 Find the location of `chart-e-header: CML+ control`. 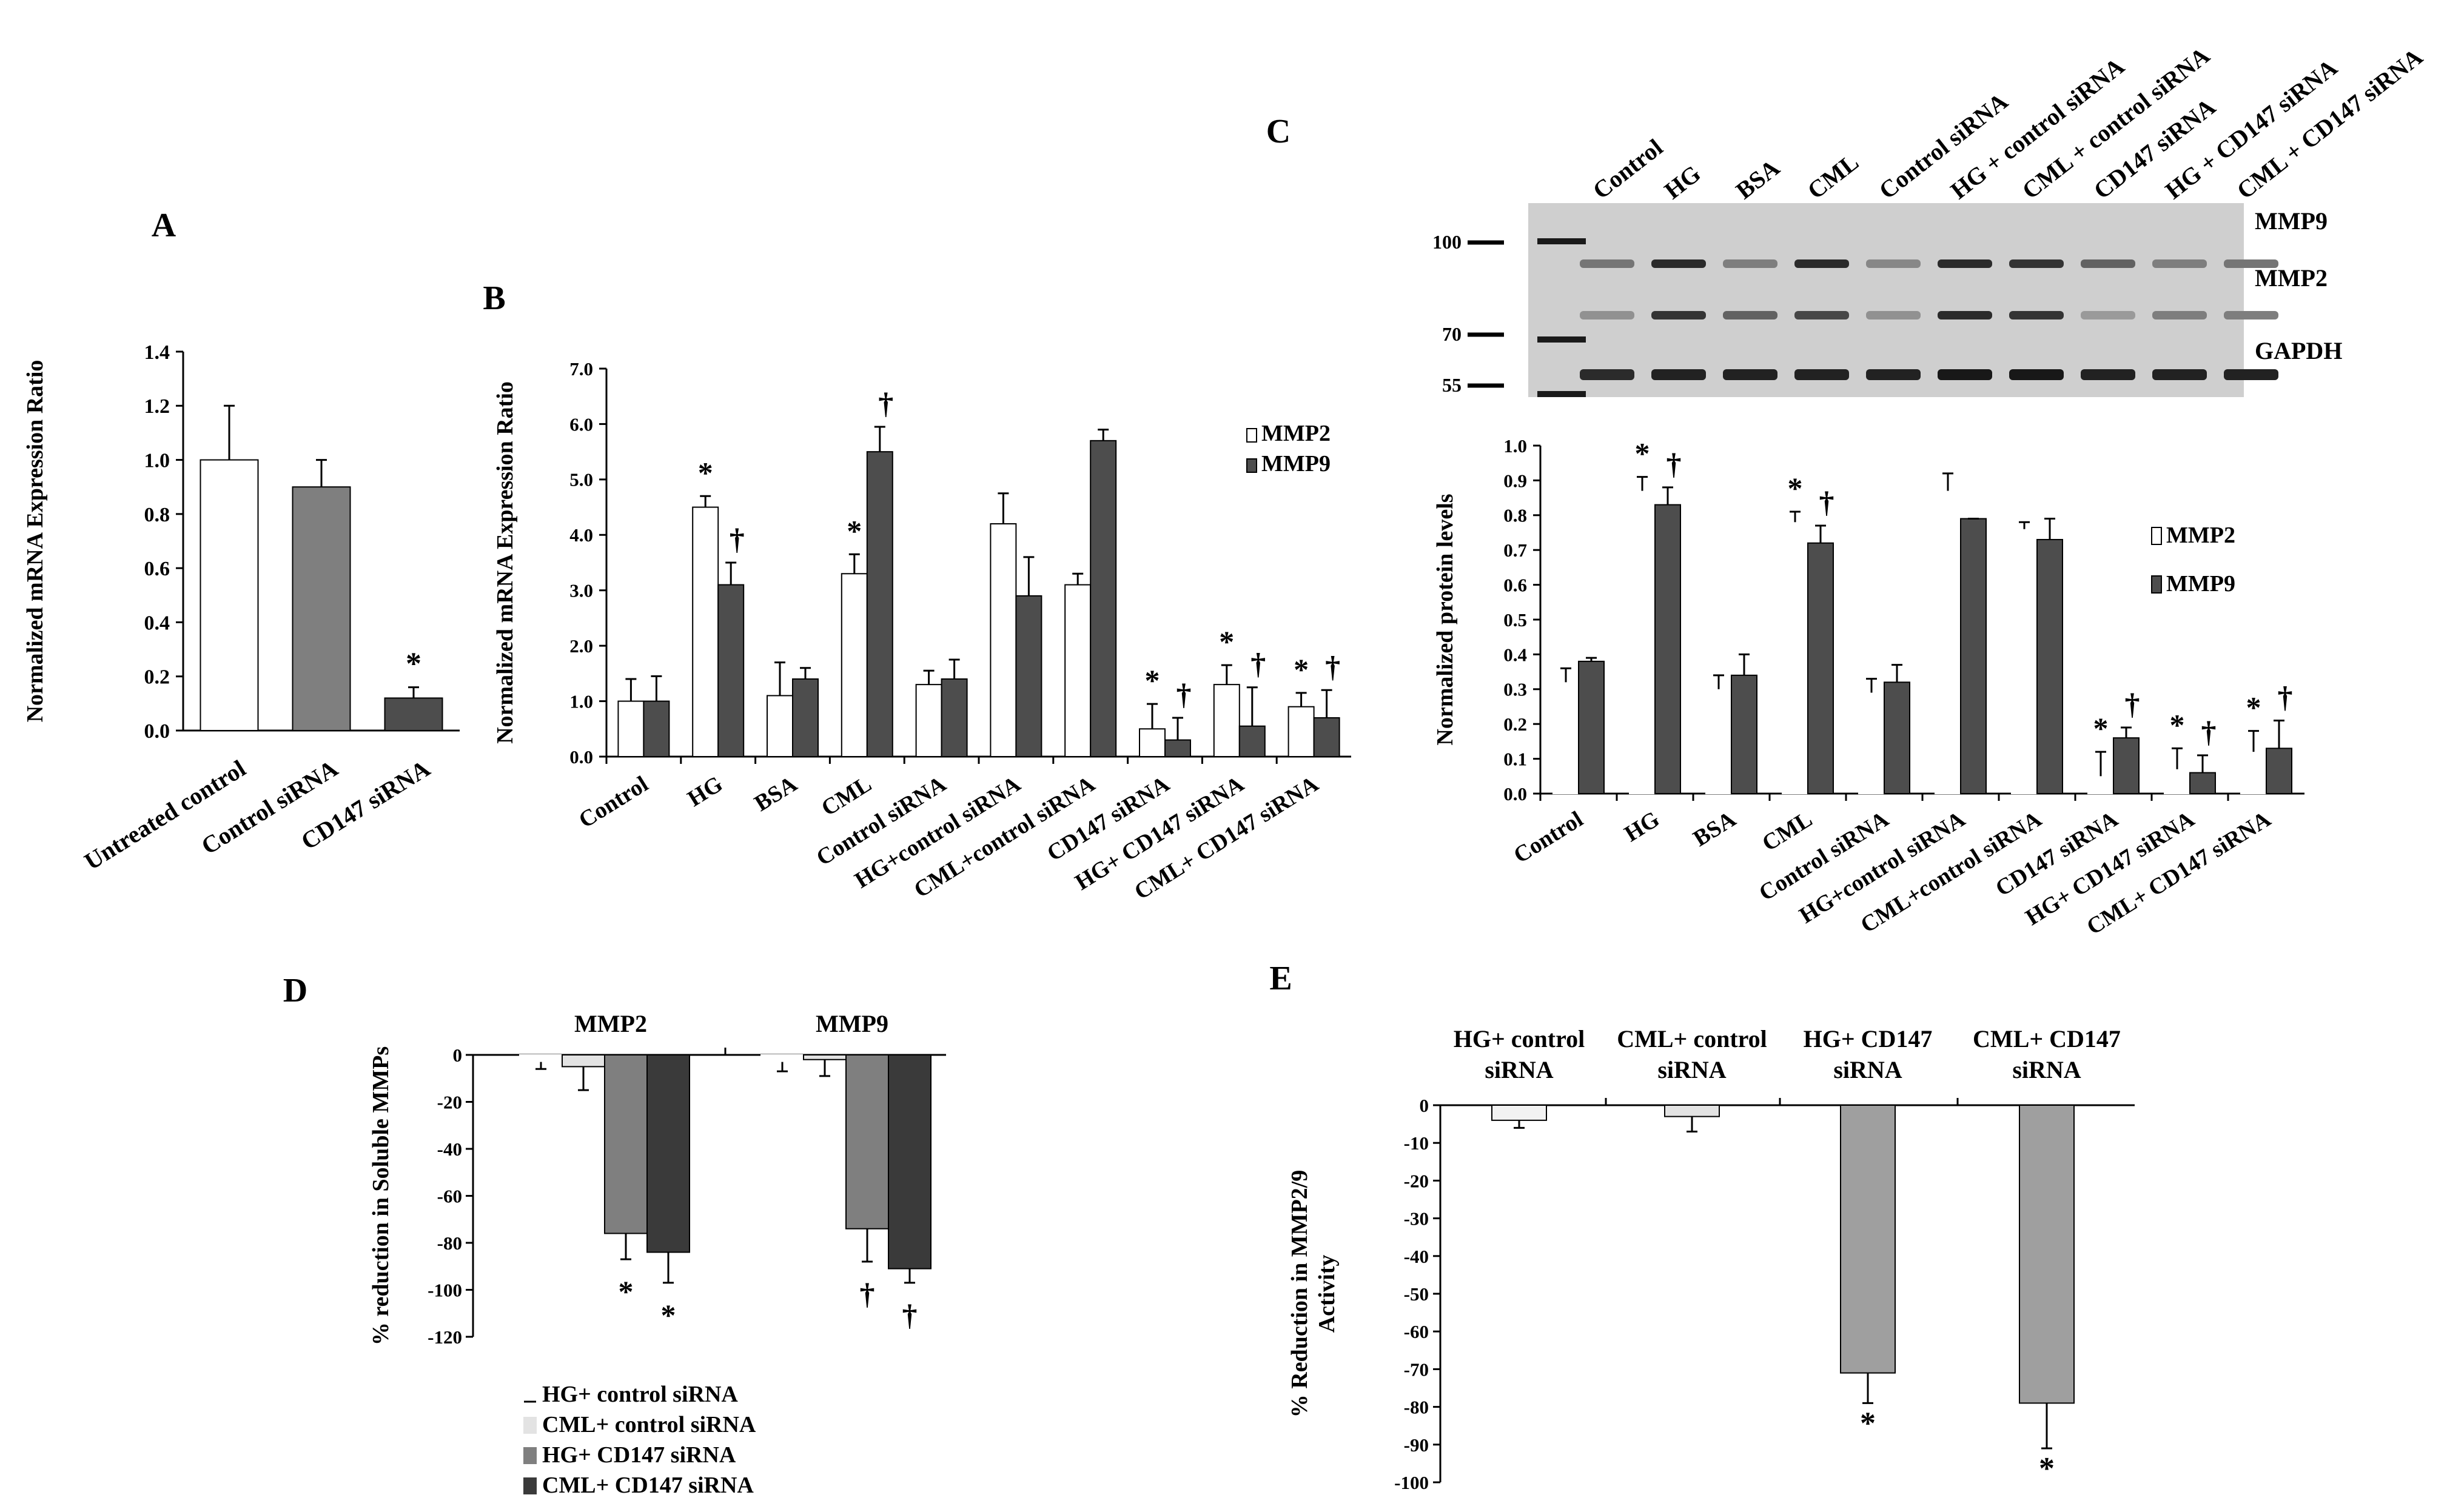

chart-e-header: CML+ control is located at coordinates (1692, 1039).